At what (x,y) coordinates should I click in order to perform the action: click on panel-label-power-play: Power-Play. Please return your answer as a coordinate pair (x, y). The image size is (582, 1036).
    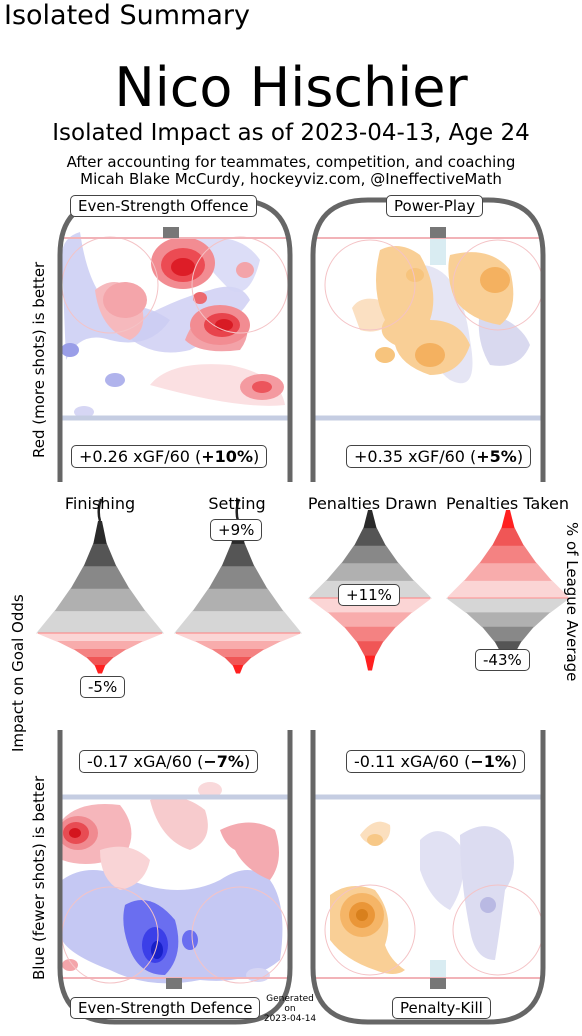
    Looking at the image, I should click on (435, 206).